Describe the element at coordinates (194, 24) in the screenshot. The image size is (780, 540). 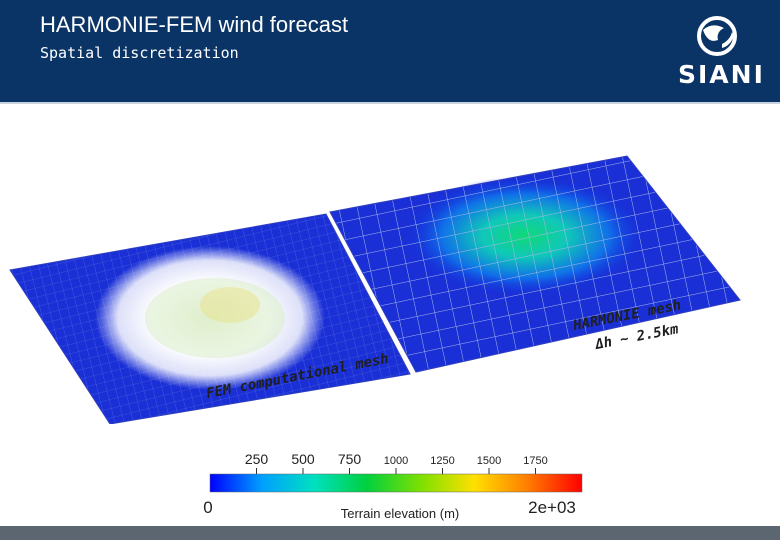
I see `page-title: HARMONIE-FEM wind forecast` at that location.